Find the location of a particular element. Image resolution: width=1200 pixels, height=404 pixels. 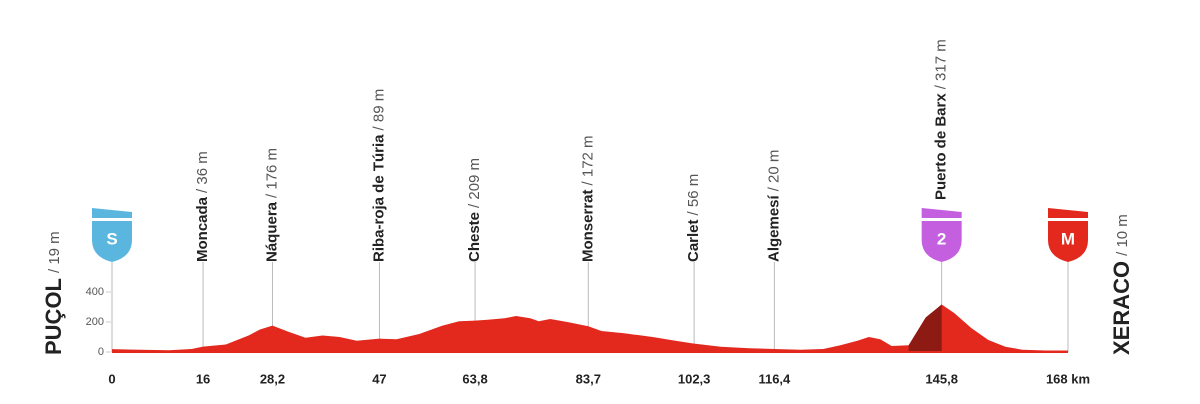

waypoint-altitude: / 172 m is located at coordinates (587, 160).